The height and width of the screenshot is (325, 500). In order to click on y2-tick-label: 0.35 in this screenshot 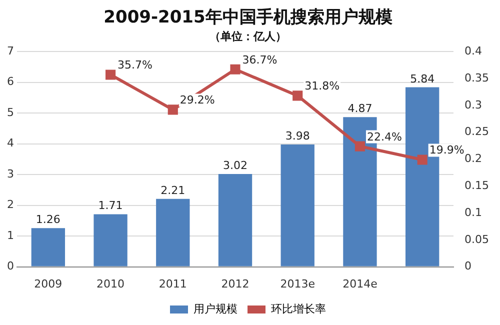, I will do `click(477, 77)`.